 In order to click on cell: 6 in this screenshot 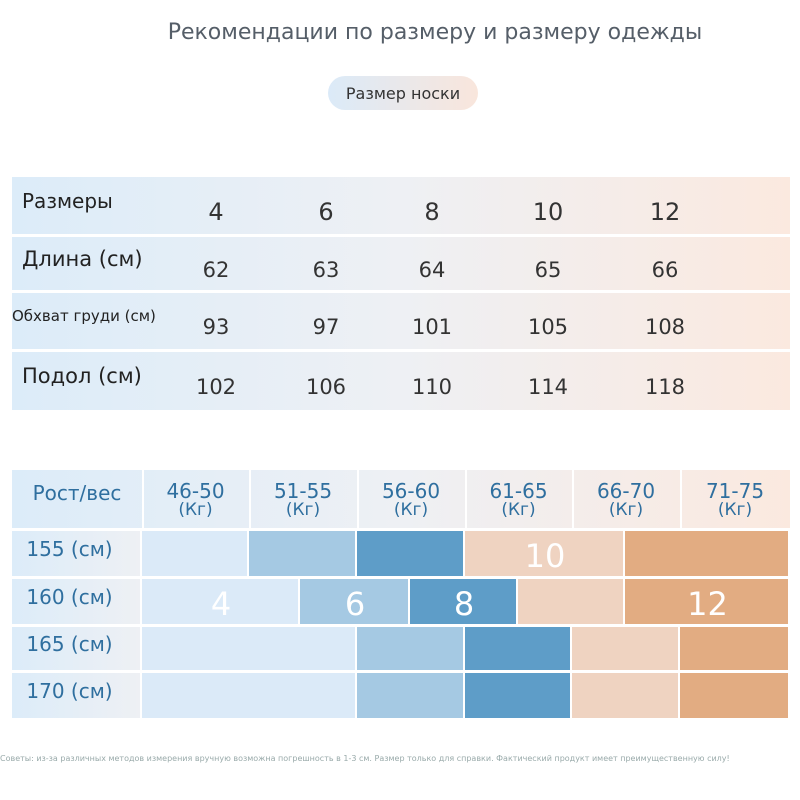, I will do `click(326, 211)`.